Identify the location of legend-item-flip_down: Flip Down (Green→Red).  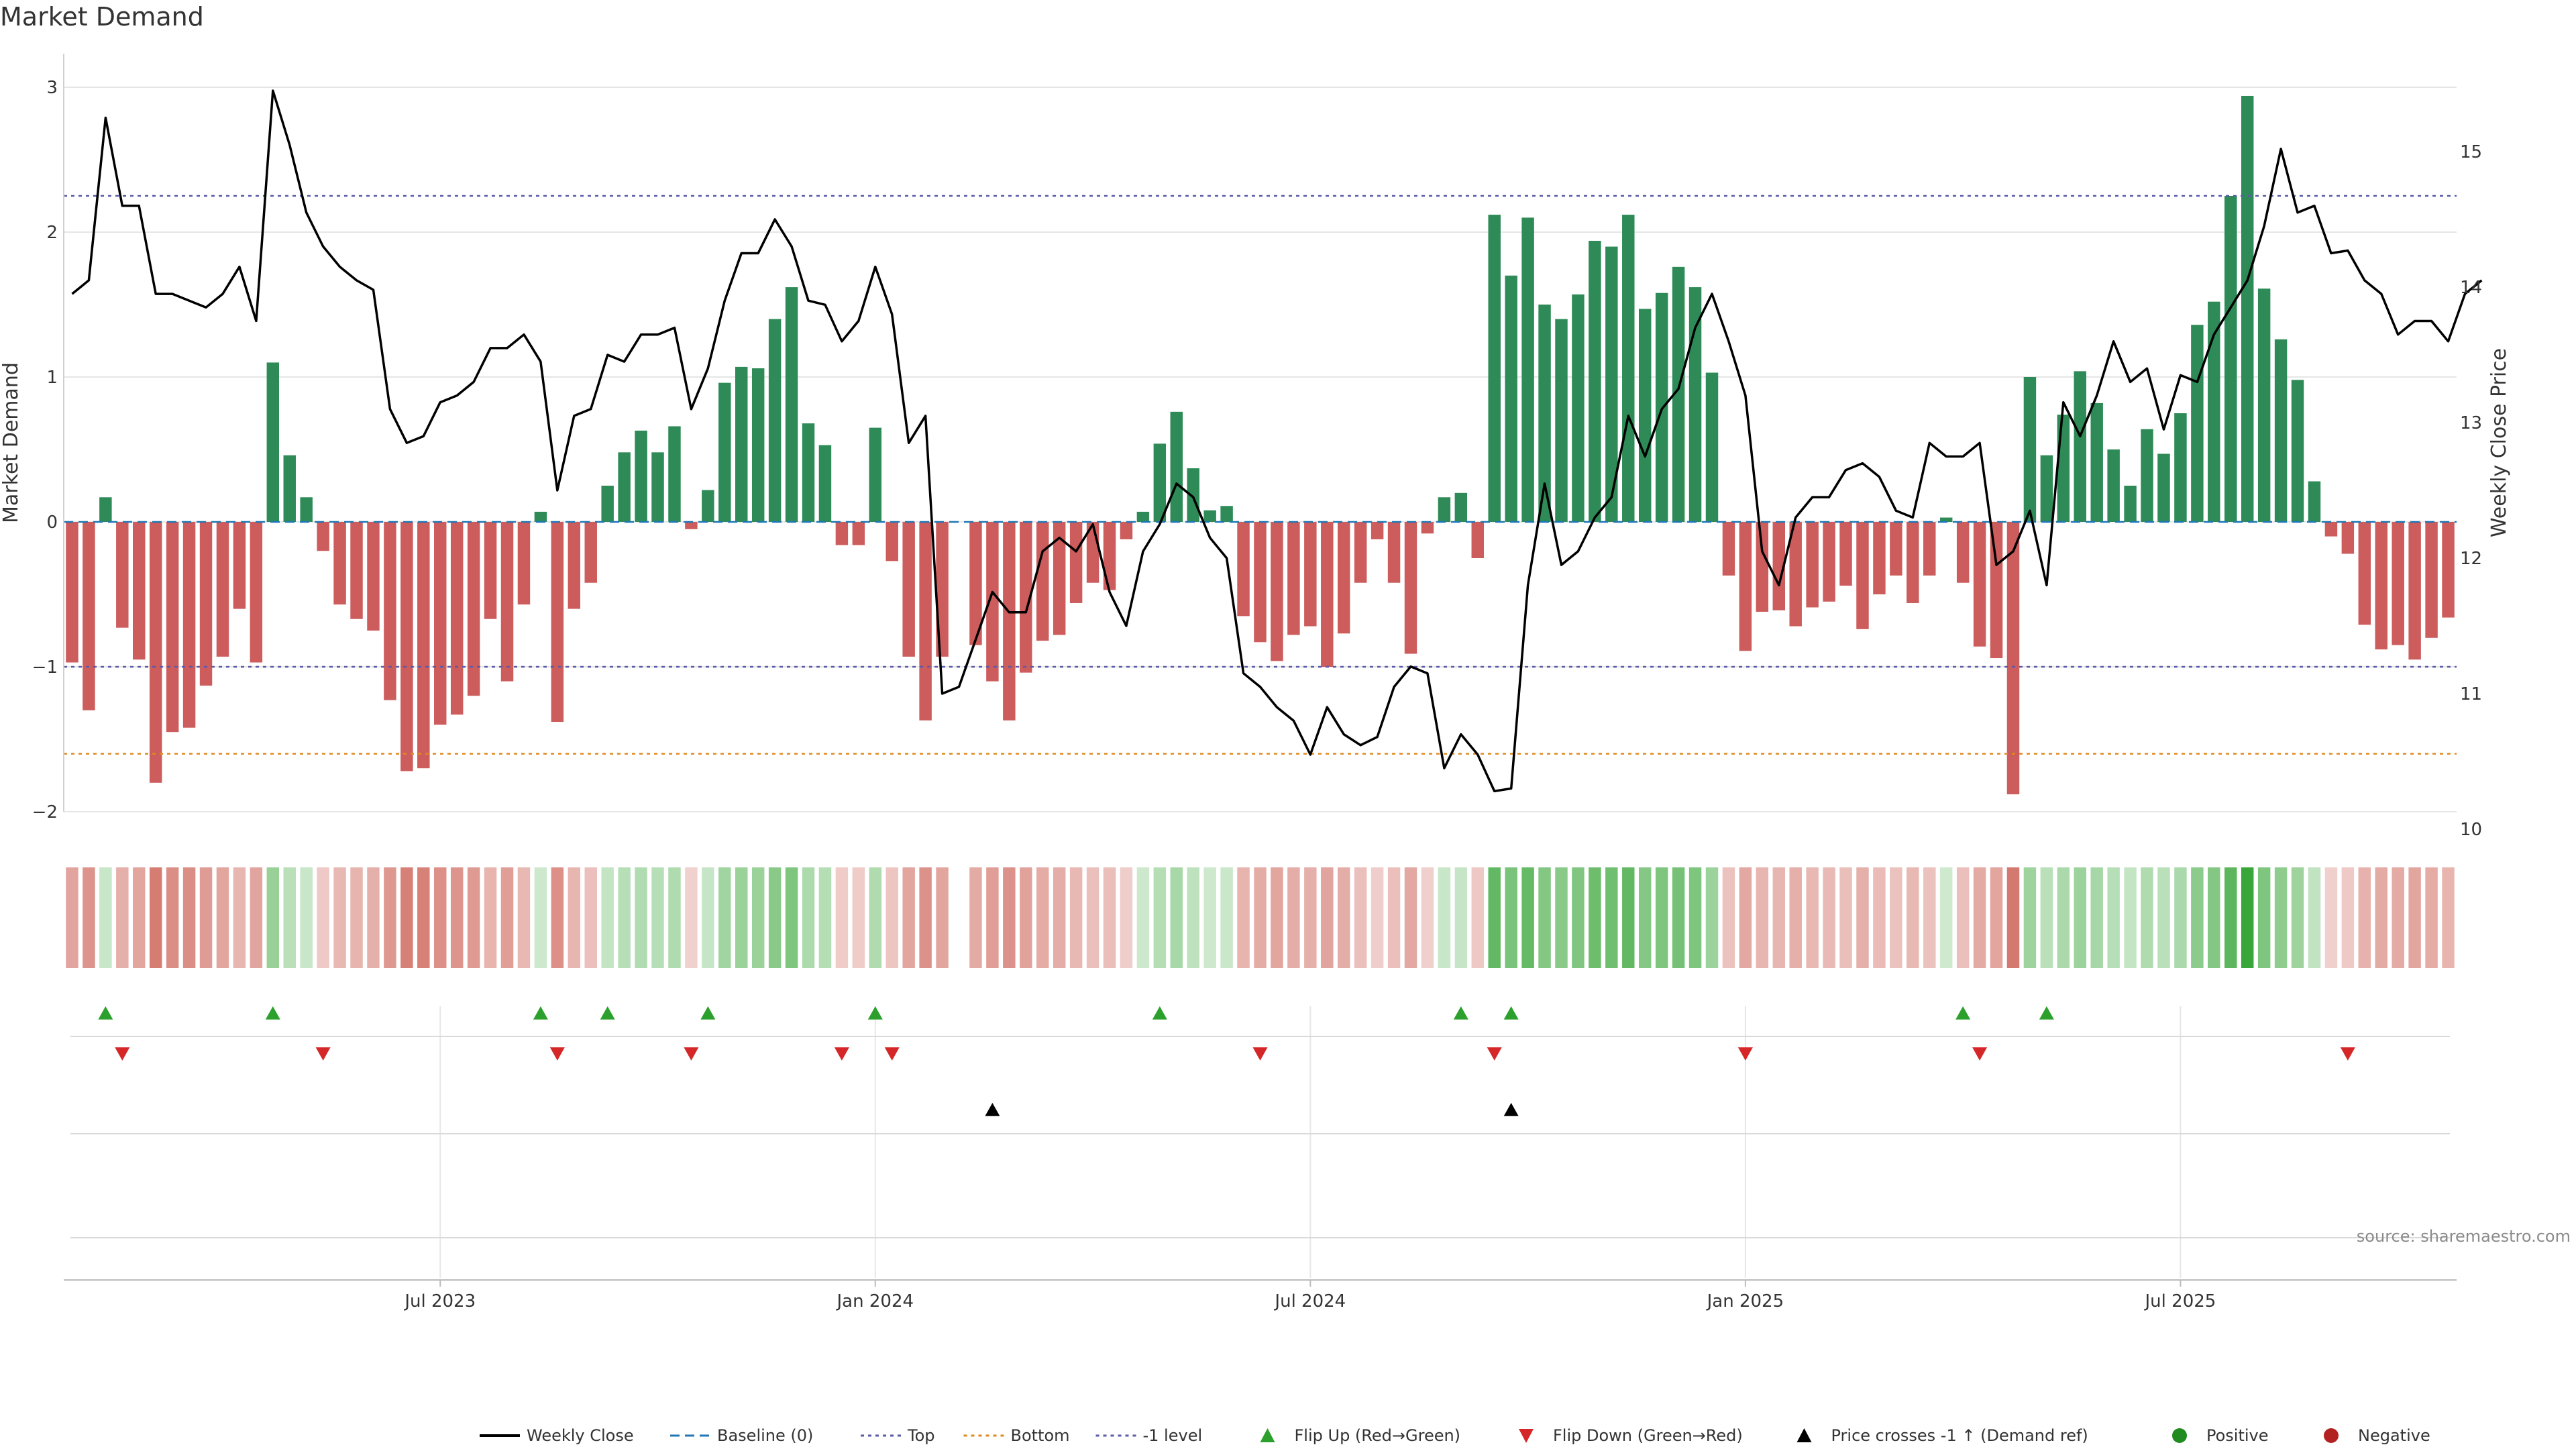
(1631, 1435).